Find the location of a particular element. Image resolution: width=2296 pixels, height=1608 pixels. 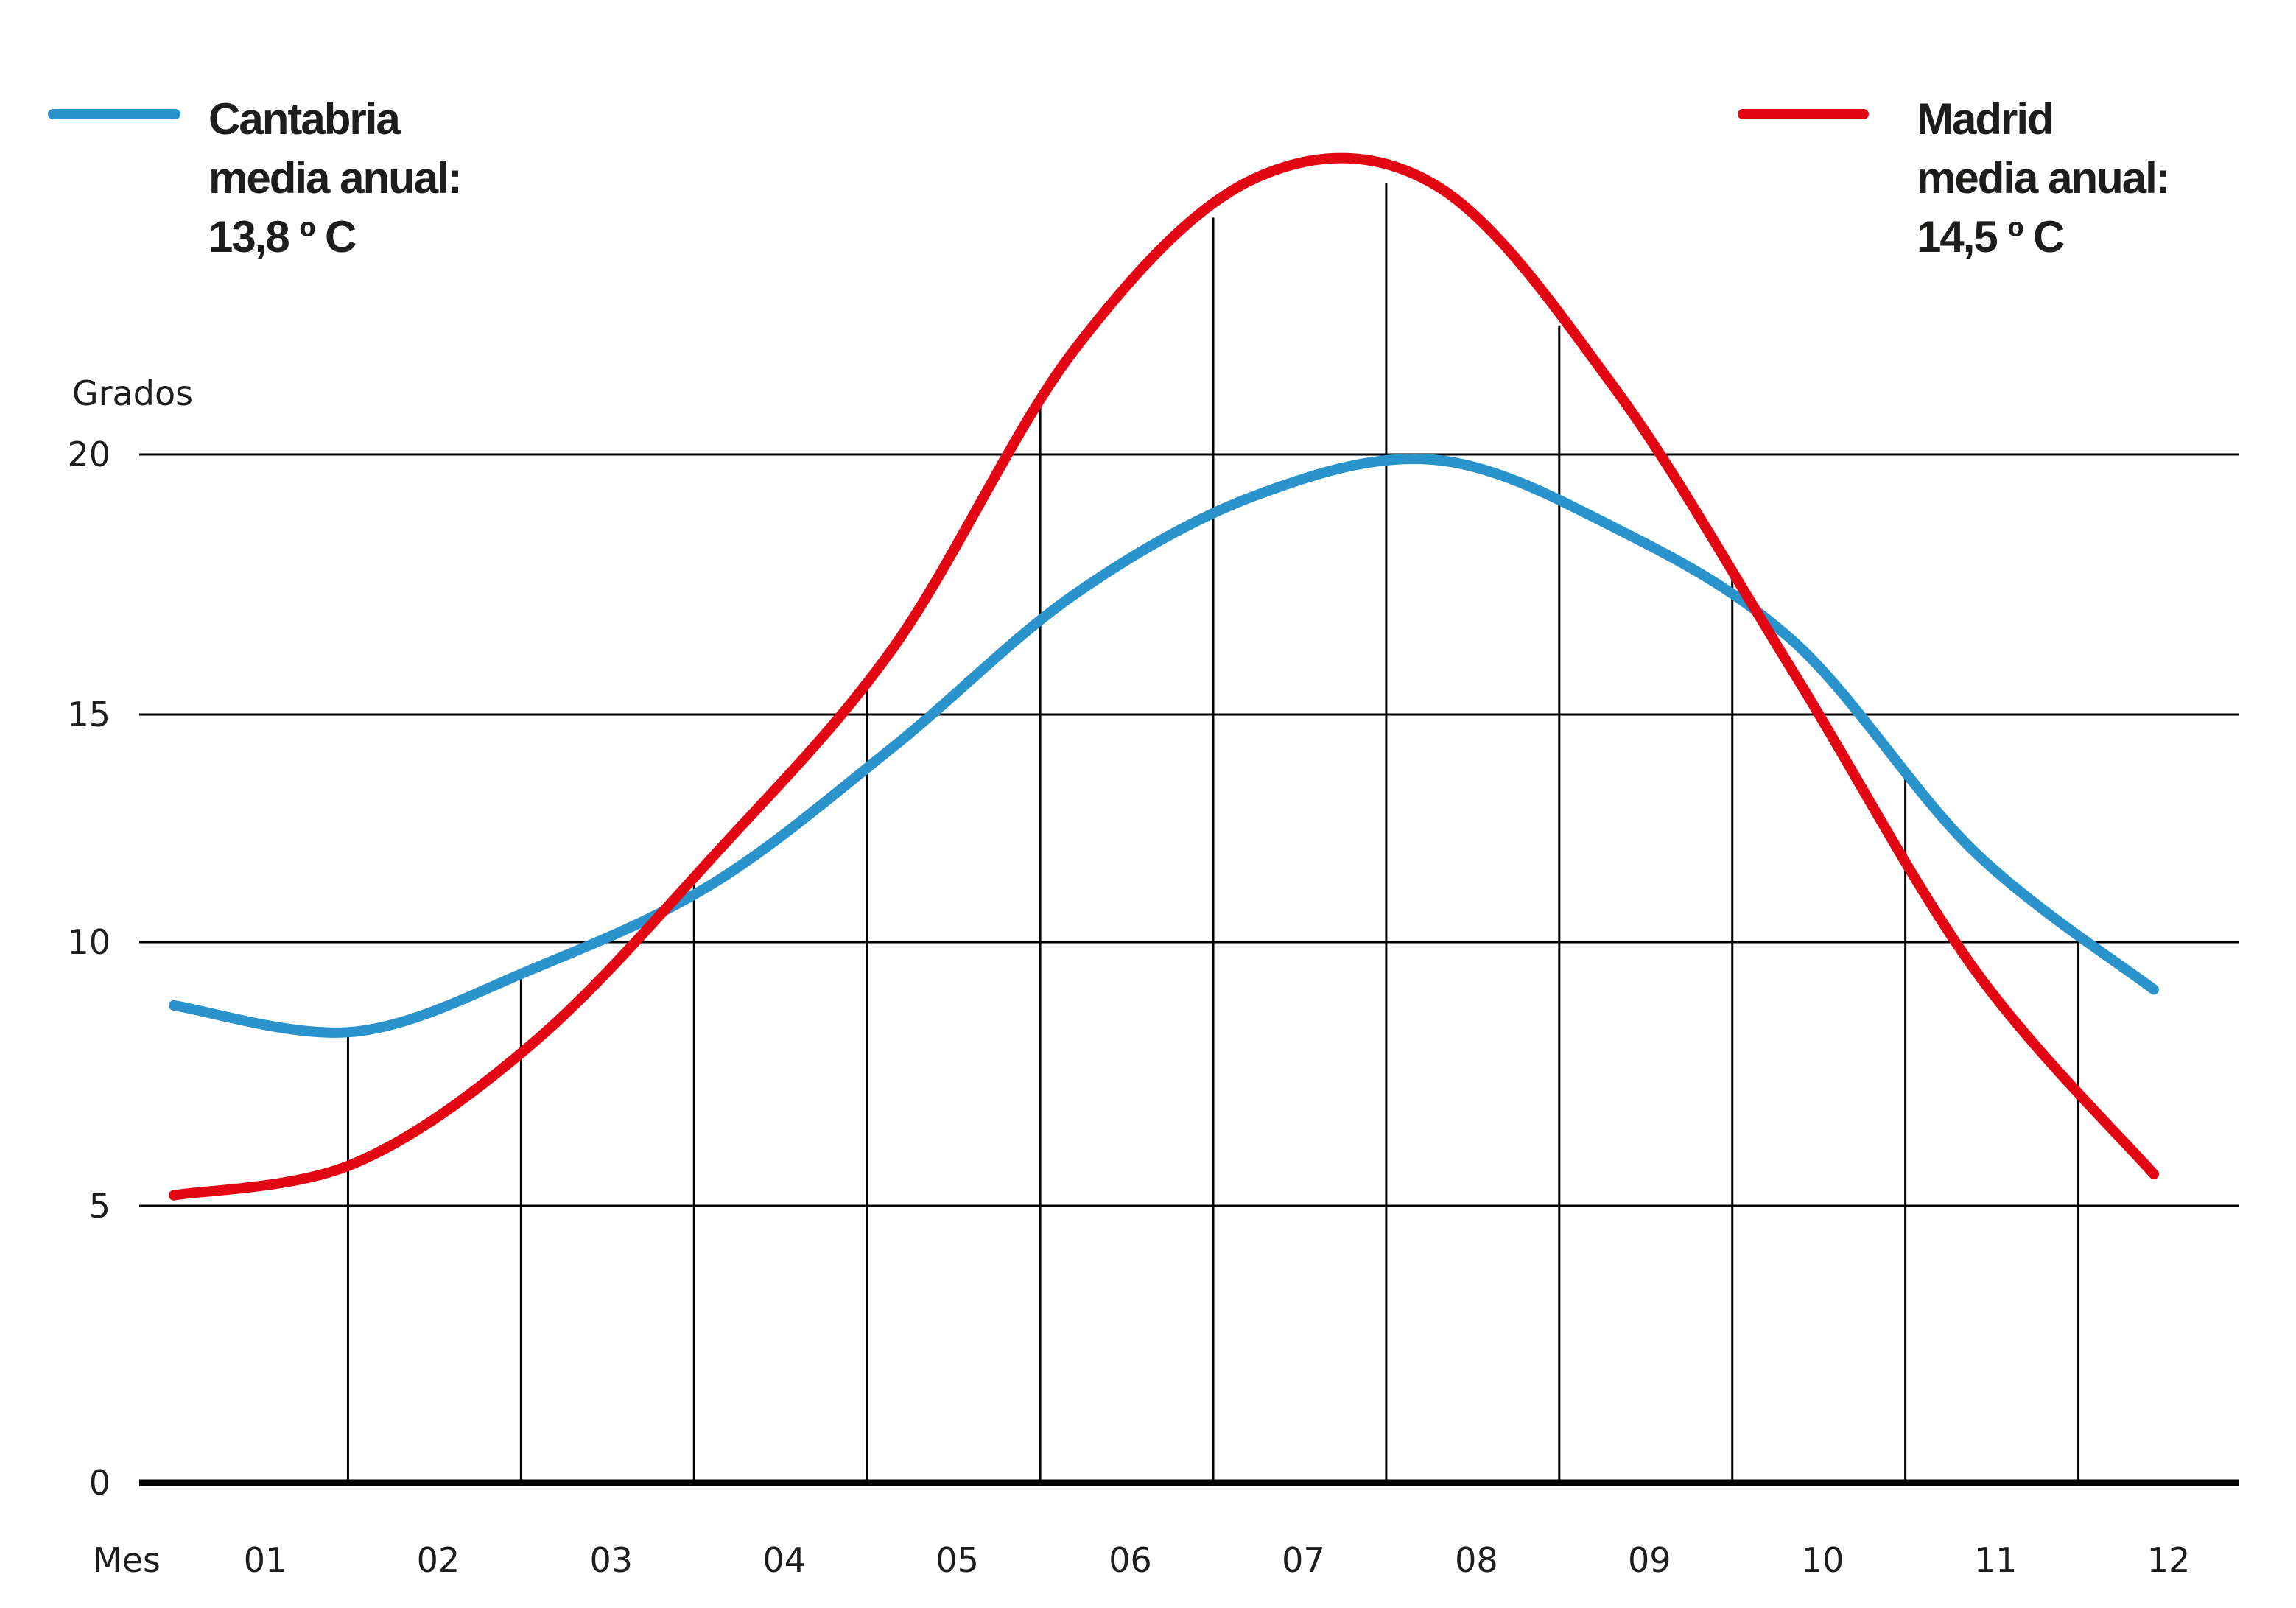

legend-madrid: Madrid media anual: 14,5 º C is located at coordinates (1954, 177).